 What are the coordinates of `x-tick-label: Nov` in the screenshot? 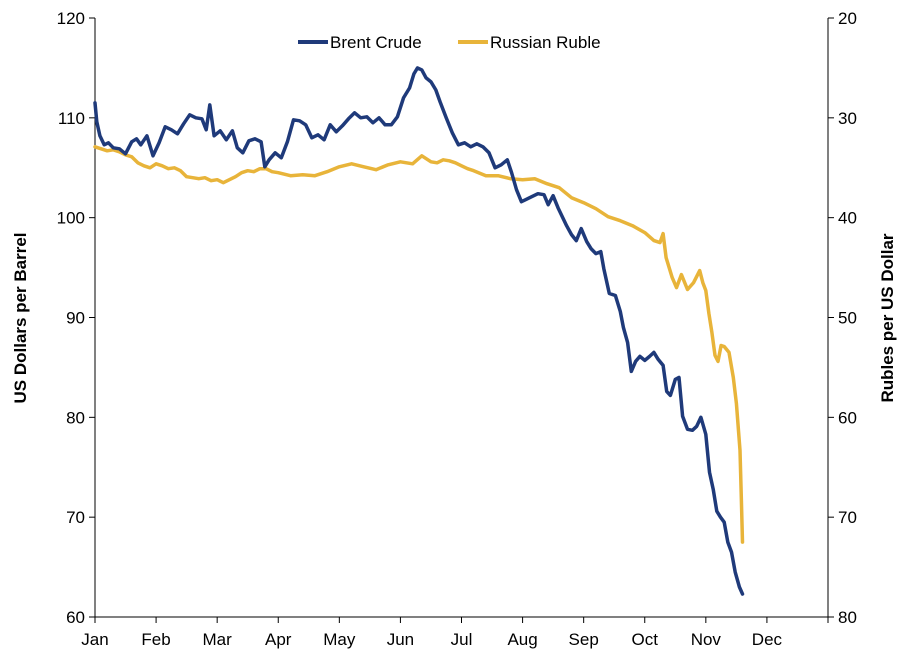 It's located at (706, 639).